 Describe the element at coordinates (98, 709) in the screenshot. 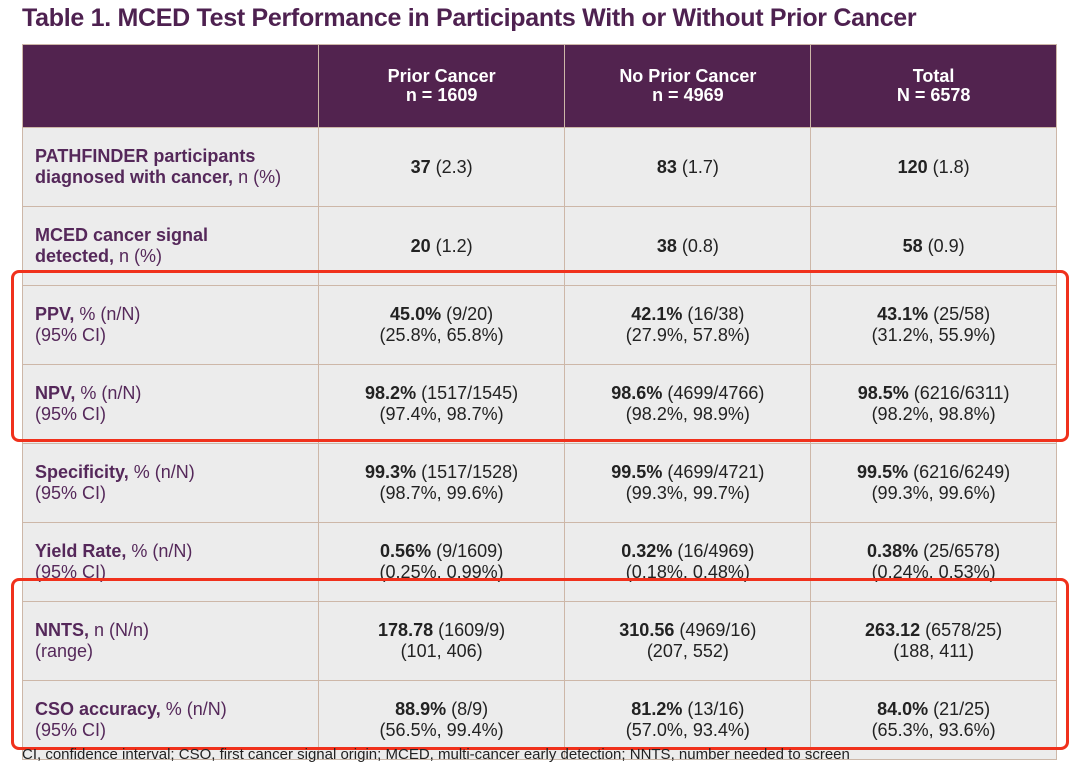

I see `row-label: CSO accuracy,` at that location.